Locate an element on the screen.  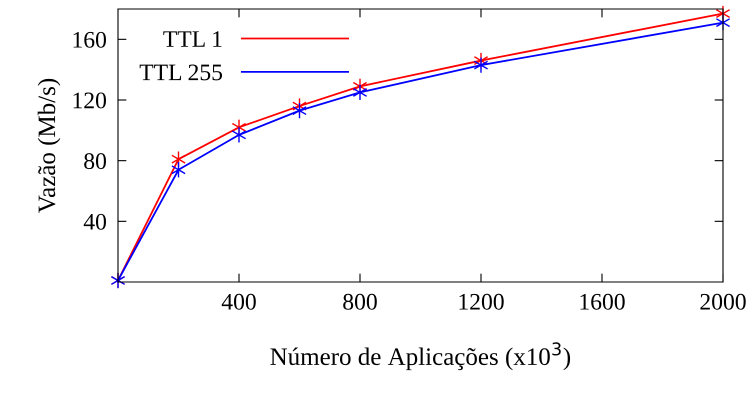
x-tick-label: 2000 is located at coordinates (723, 302).